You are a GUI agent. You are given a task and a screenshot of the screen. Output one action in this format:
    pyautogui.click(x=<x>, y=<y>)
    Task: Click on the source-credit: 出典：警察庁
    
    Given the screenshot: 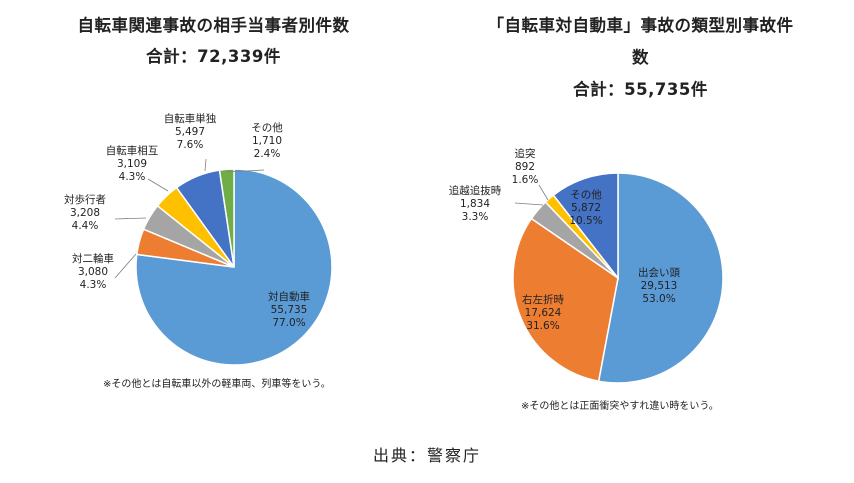 What is the action you would take?
    pyautogui.click(x=426, y=455)
    